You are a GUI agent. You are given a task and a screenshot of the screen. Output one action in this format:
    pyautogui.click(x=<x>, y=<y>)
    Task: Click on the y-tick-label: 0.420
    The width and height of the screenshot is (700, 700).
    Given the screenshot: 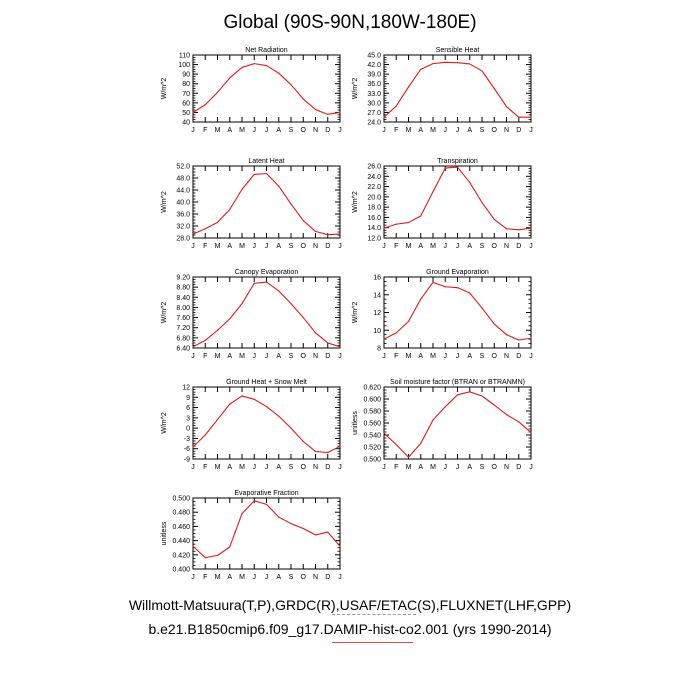 What is the action you would take?
    pyautogui.click(x=181, y=555)
    